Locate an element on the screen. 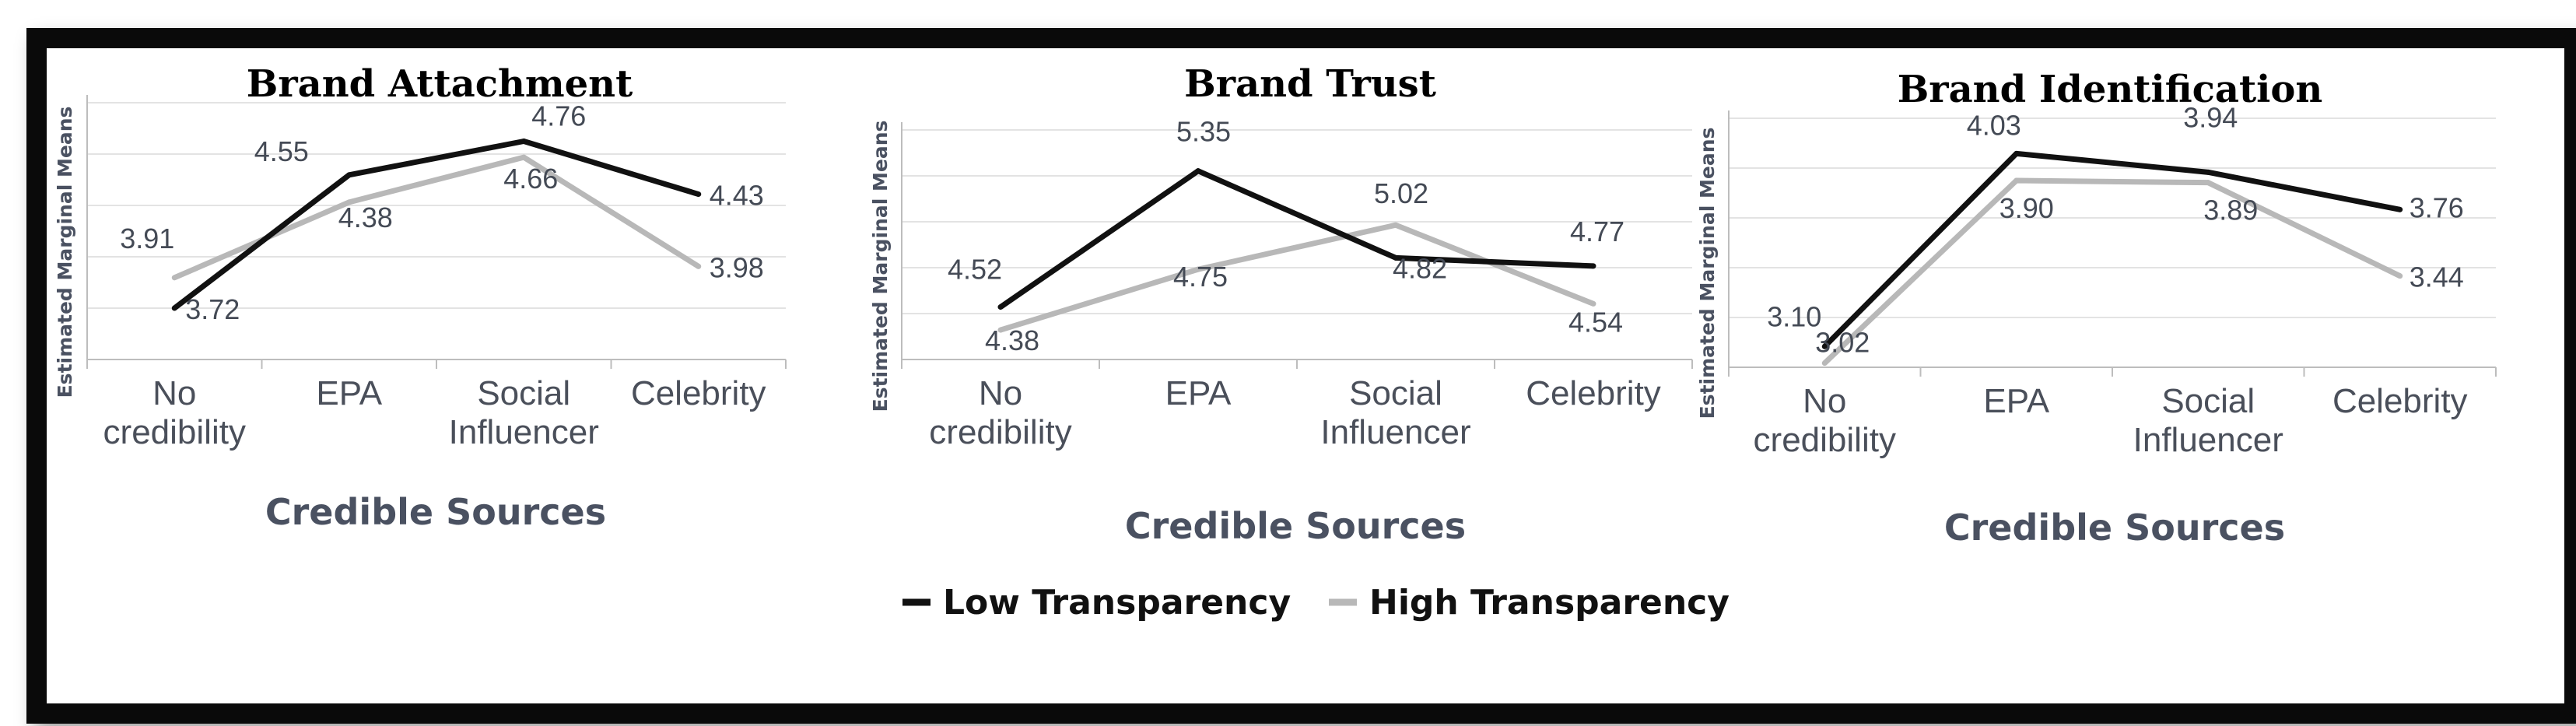 The height and width of the screenshot is (726, 2576). chart-title: Brand Trust is located at coordinates (1310, 84).